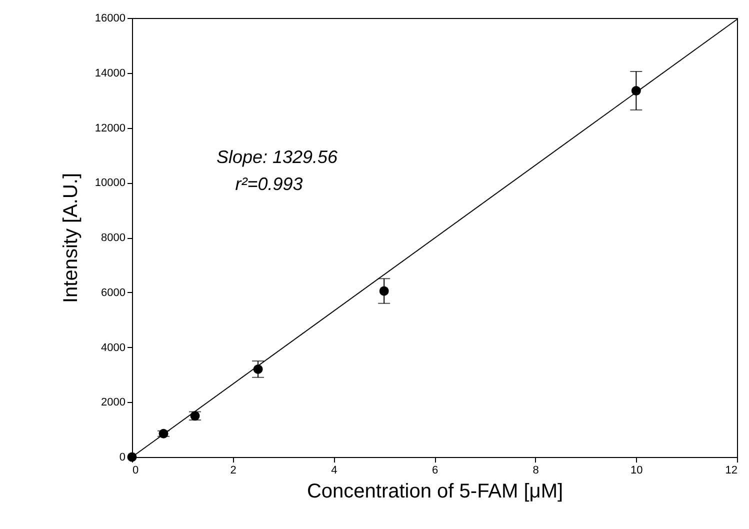 This screenshot has width=749, height=529. What do you see at coordinates (277, 157) in the screenshot?
I see `annotation: Slope: 1329.56` at bounding box center [277, 157].